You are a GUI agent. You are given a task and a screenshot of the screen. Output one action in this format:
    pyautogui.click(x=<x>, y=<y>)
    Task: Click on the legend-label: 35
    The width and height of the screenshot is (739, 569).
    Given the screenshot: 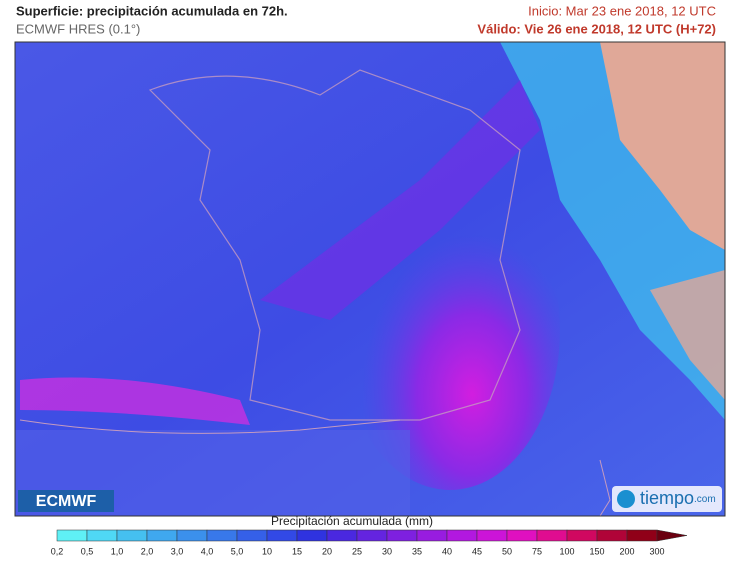 What is the action you would take?
    pyautogui.click(x=417, y=551)
    